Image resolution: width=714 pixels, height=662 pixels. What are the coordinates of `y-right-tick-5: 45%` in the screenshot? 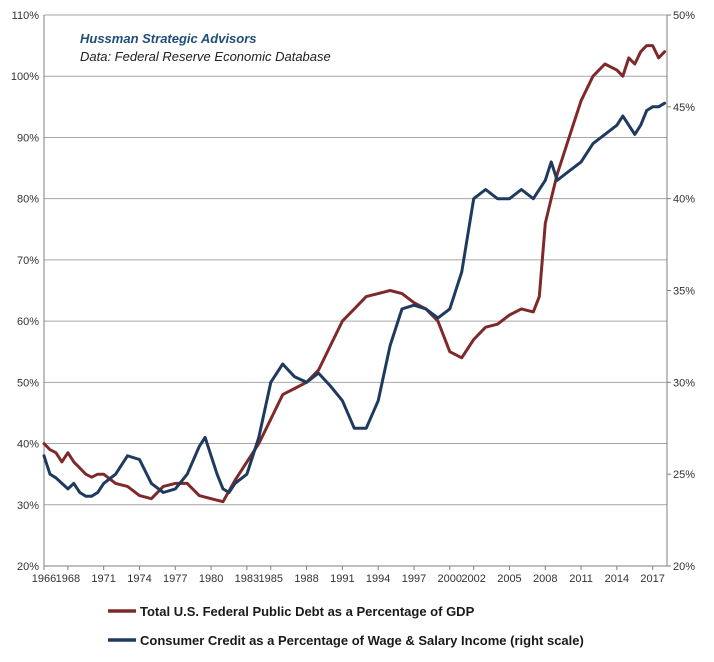 It's located at (684, 108).